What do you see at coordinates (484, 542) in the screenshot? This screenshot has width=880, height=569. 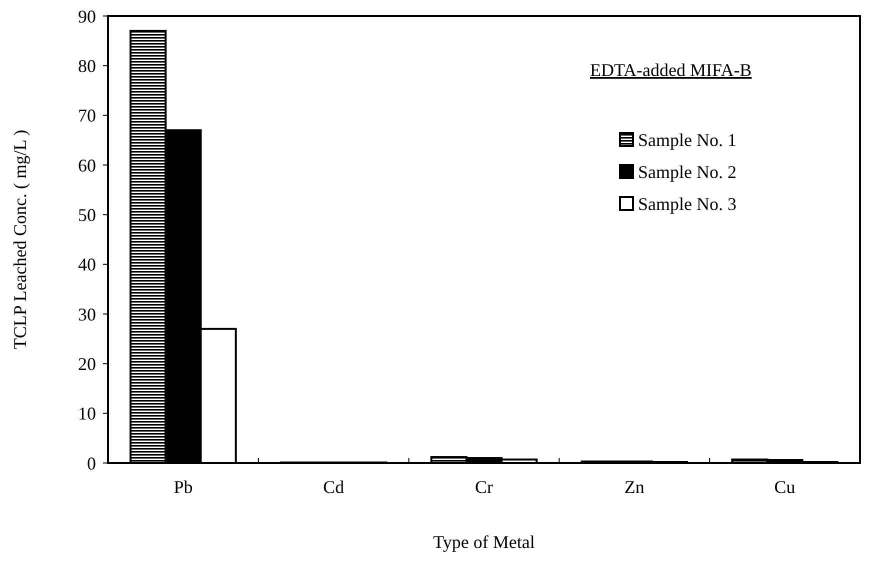 I see `x-axis-title: Type of Metal` at bounding box center [484, 542].